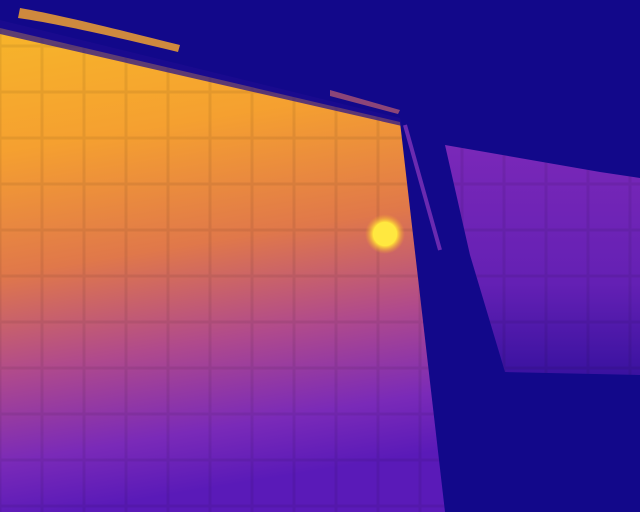 This screenshot has width=640, height=512. I want to click on warm-edge, so click(365, 102).